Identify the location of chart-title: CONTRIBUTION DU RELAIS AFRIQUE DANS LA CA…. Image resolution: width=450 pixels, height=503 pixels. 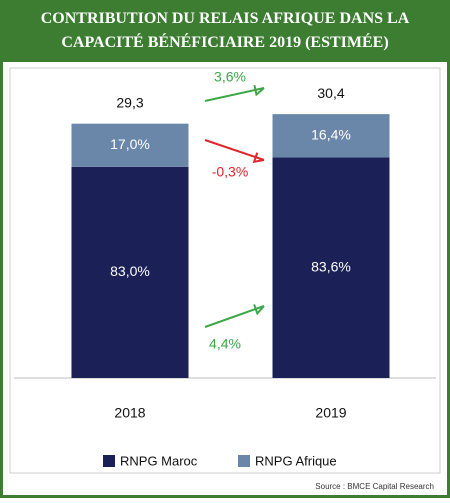
(225, 30).